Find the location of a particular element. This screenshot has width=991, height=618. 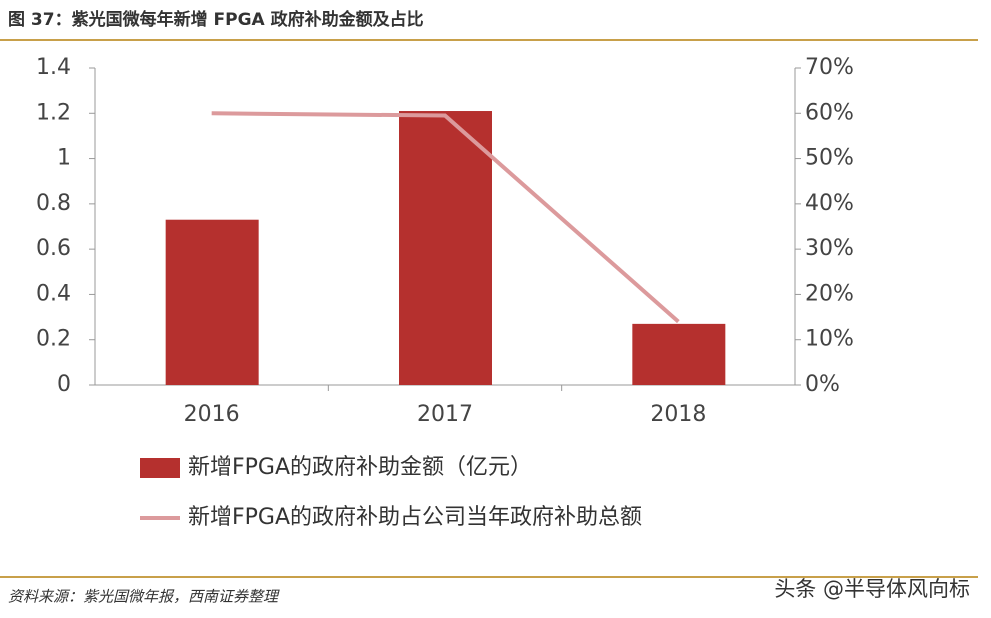

y2-tick-label: 40% is located at coordinates (829, 203).